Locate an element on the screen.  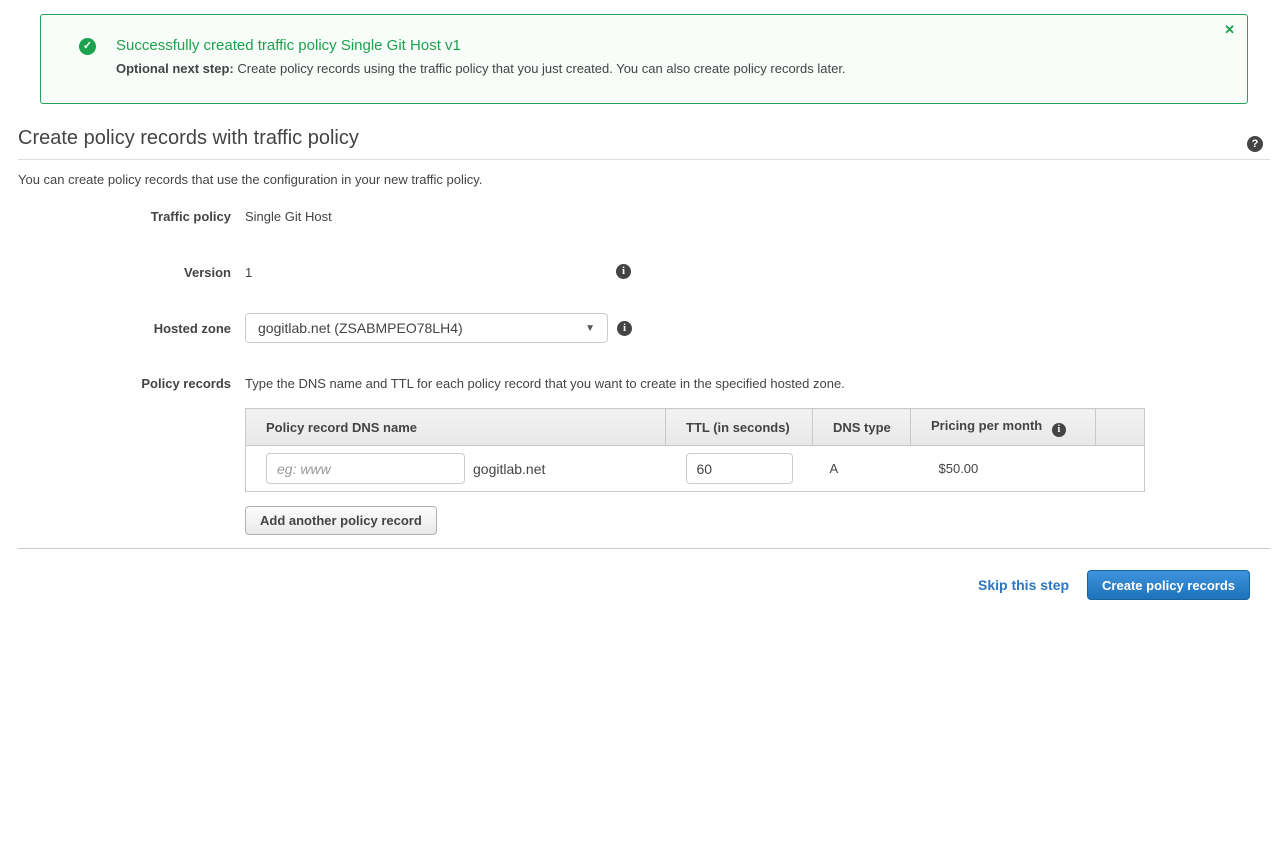
header-pricing: Pricing per month i is located at coordinates (1003, 427).